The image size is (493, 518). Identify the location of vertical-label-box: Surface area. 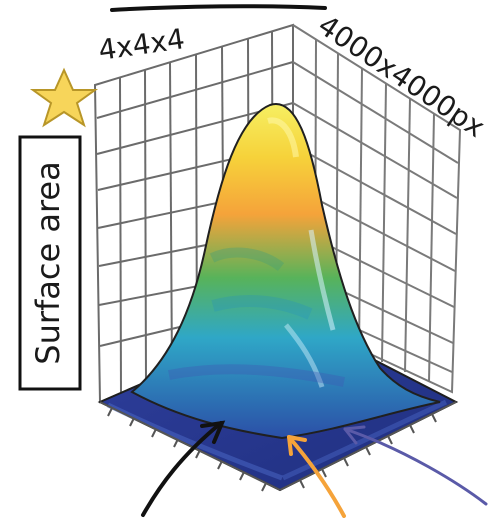
(50, 263).